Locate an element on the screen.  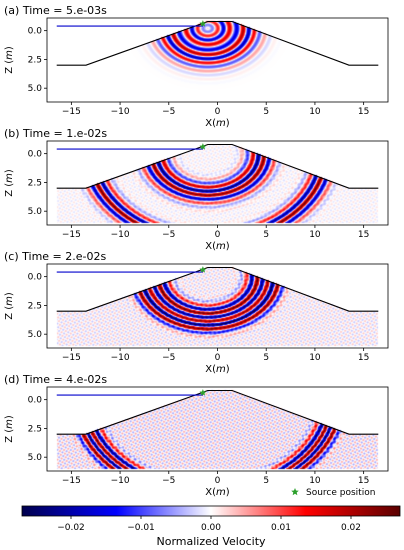
colorbar-gradient is located at coordinates (211, 511).